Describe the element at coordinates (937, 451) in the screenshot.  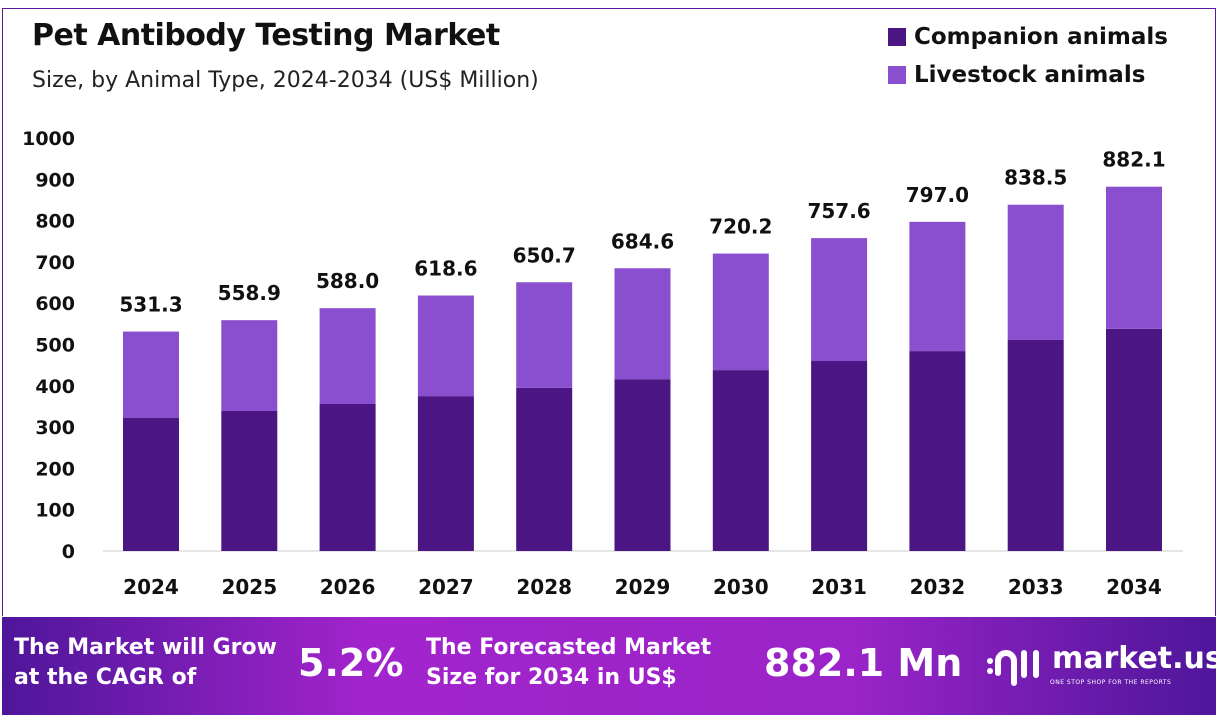
I see `bar-companion-2032` at that location.